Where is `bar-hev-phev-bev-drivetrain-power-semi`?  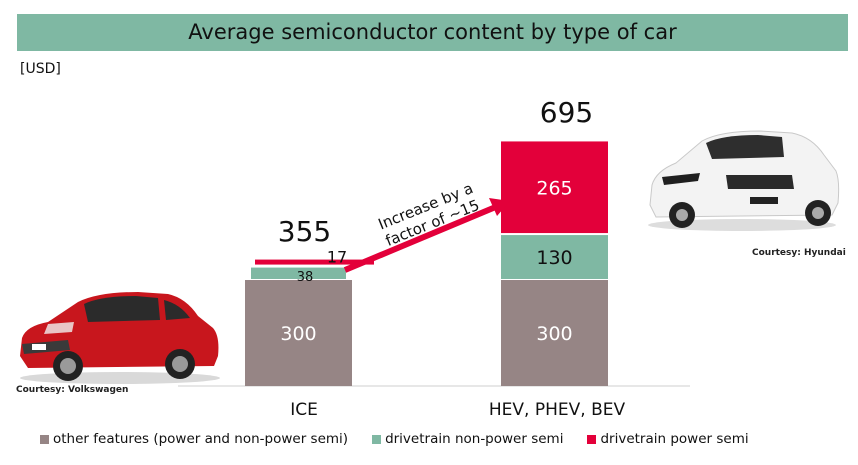 bar-hev-phev-bev-drivetrain-power-semi is located at coordinates (554, 187).